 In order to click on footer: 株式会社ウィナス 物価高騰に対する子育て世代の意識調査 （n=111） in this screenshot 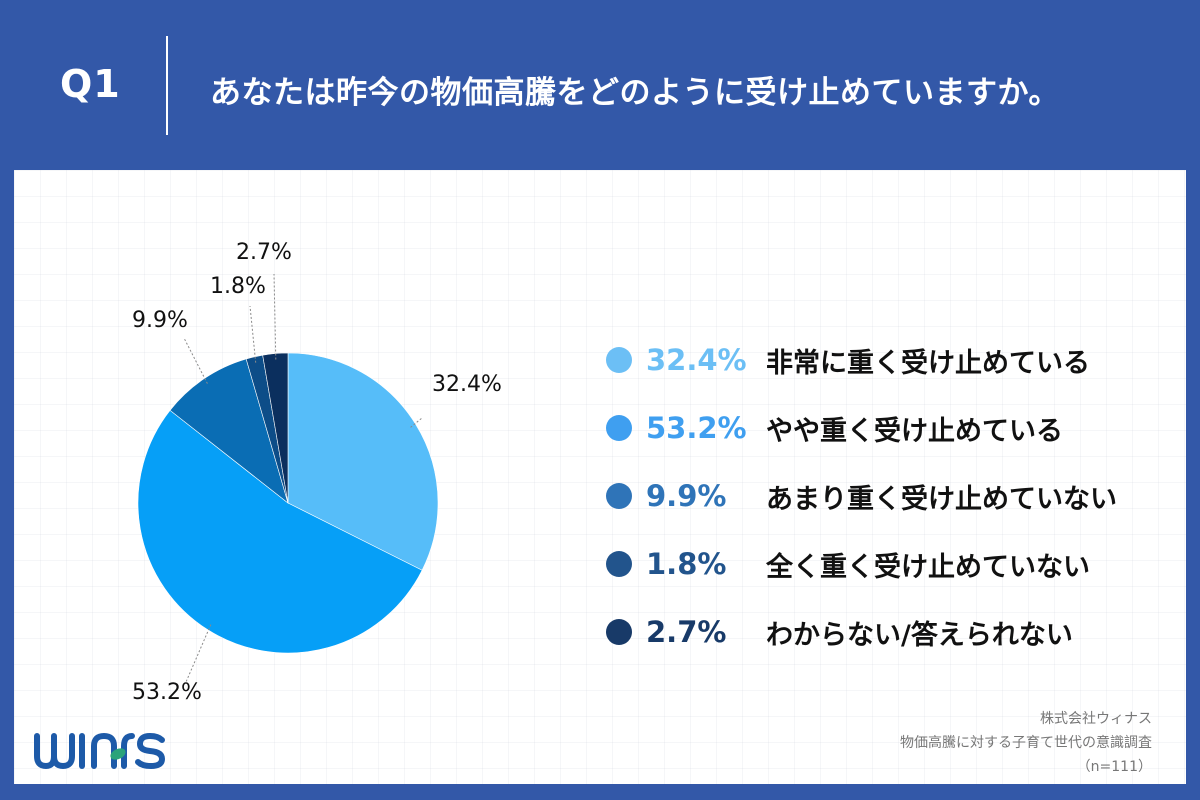, I will do `click(1026, 743)`.